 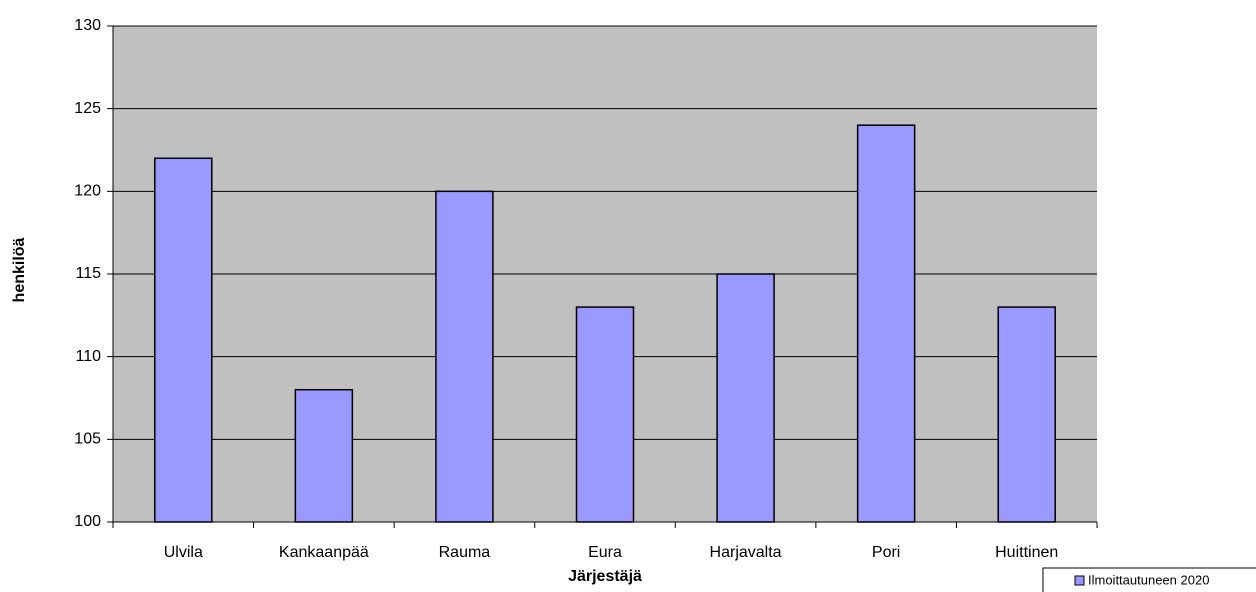 I want to click on y-tick-label: 100, so click(x=87, y=521).